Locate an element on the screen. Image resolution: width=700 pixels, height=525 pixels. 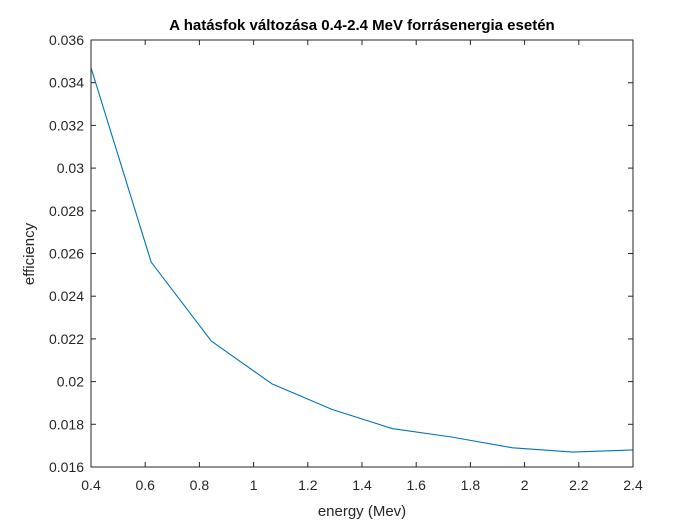
y-tick-label: 0.022 is located at coordinates (66, 339).